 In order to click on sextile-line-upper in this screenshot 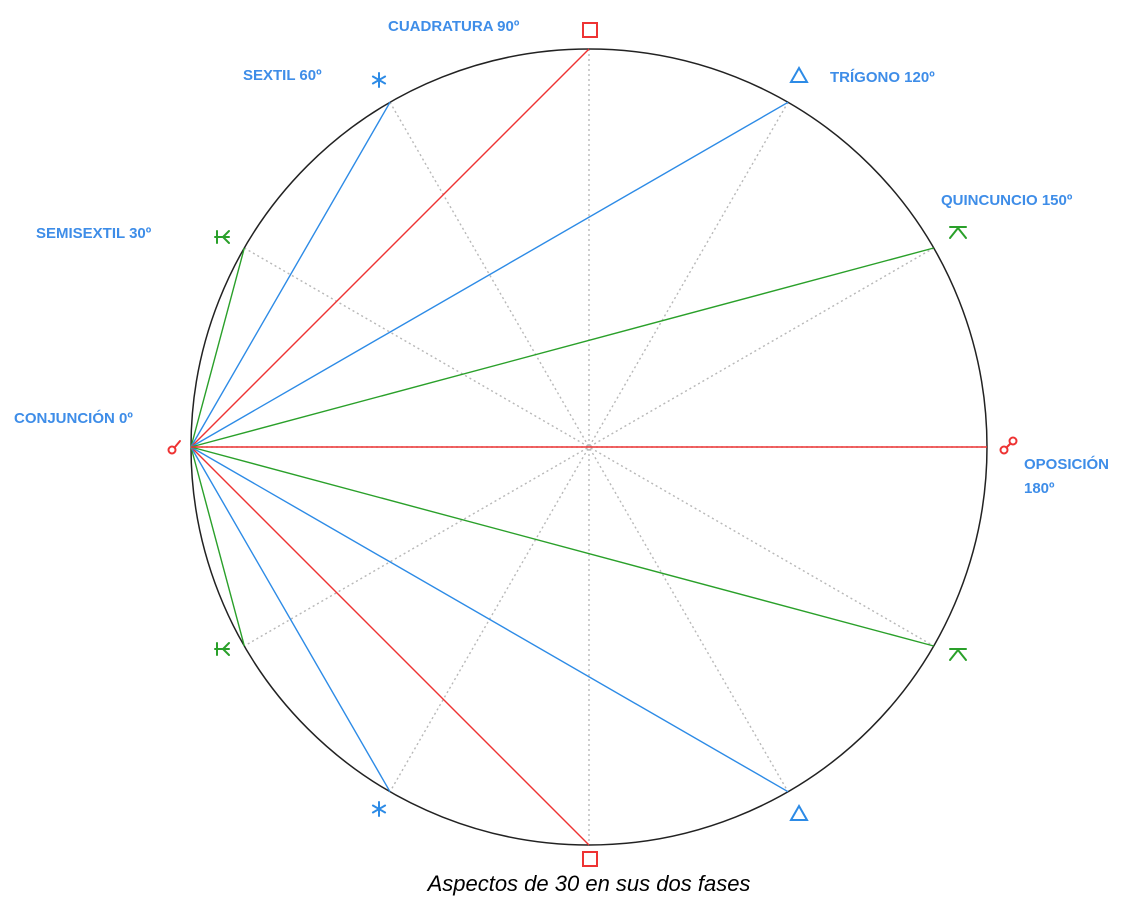, I will do `click(290, 274)`.